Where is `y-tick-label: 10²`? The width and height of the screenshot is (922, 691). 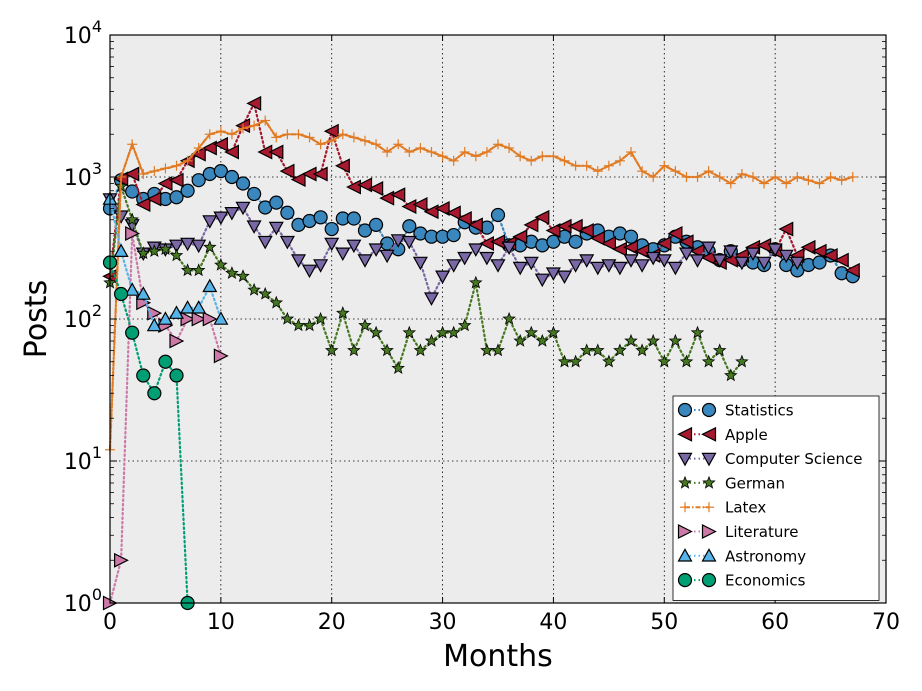
y-tick-label: 10² is located at coordinates (83, 317).